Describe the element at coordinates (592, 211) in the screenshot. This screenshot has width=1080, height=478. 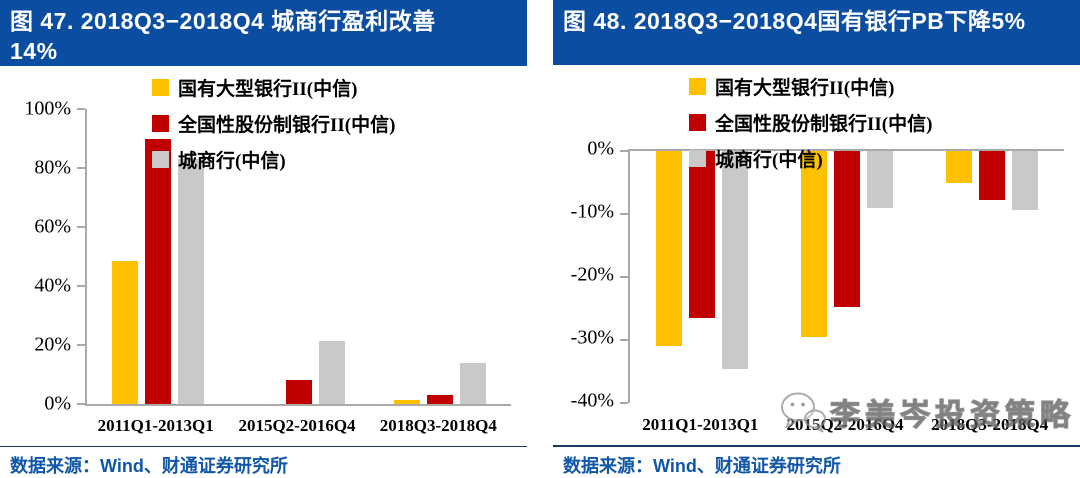
I see `y-axis-tick-label: -10%` at that location.